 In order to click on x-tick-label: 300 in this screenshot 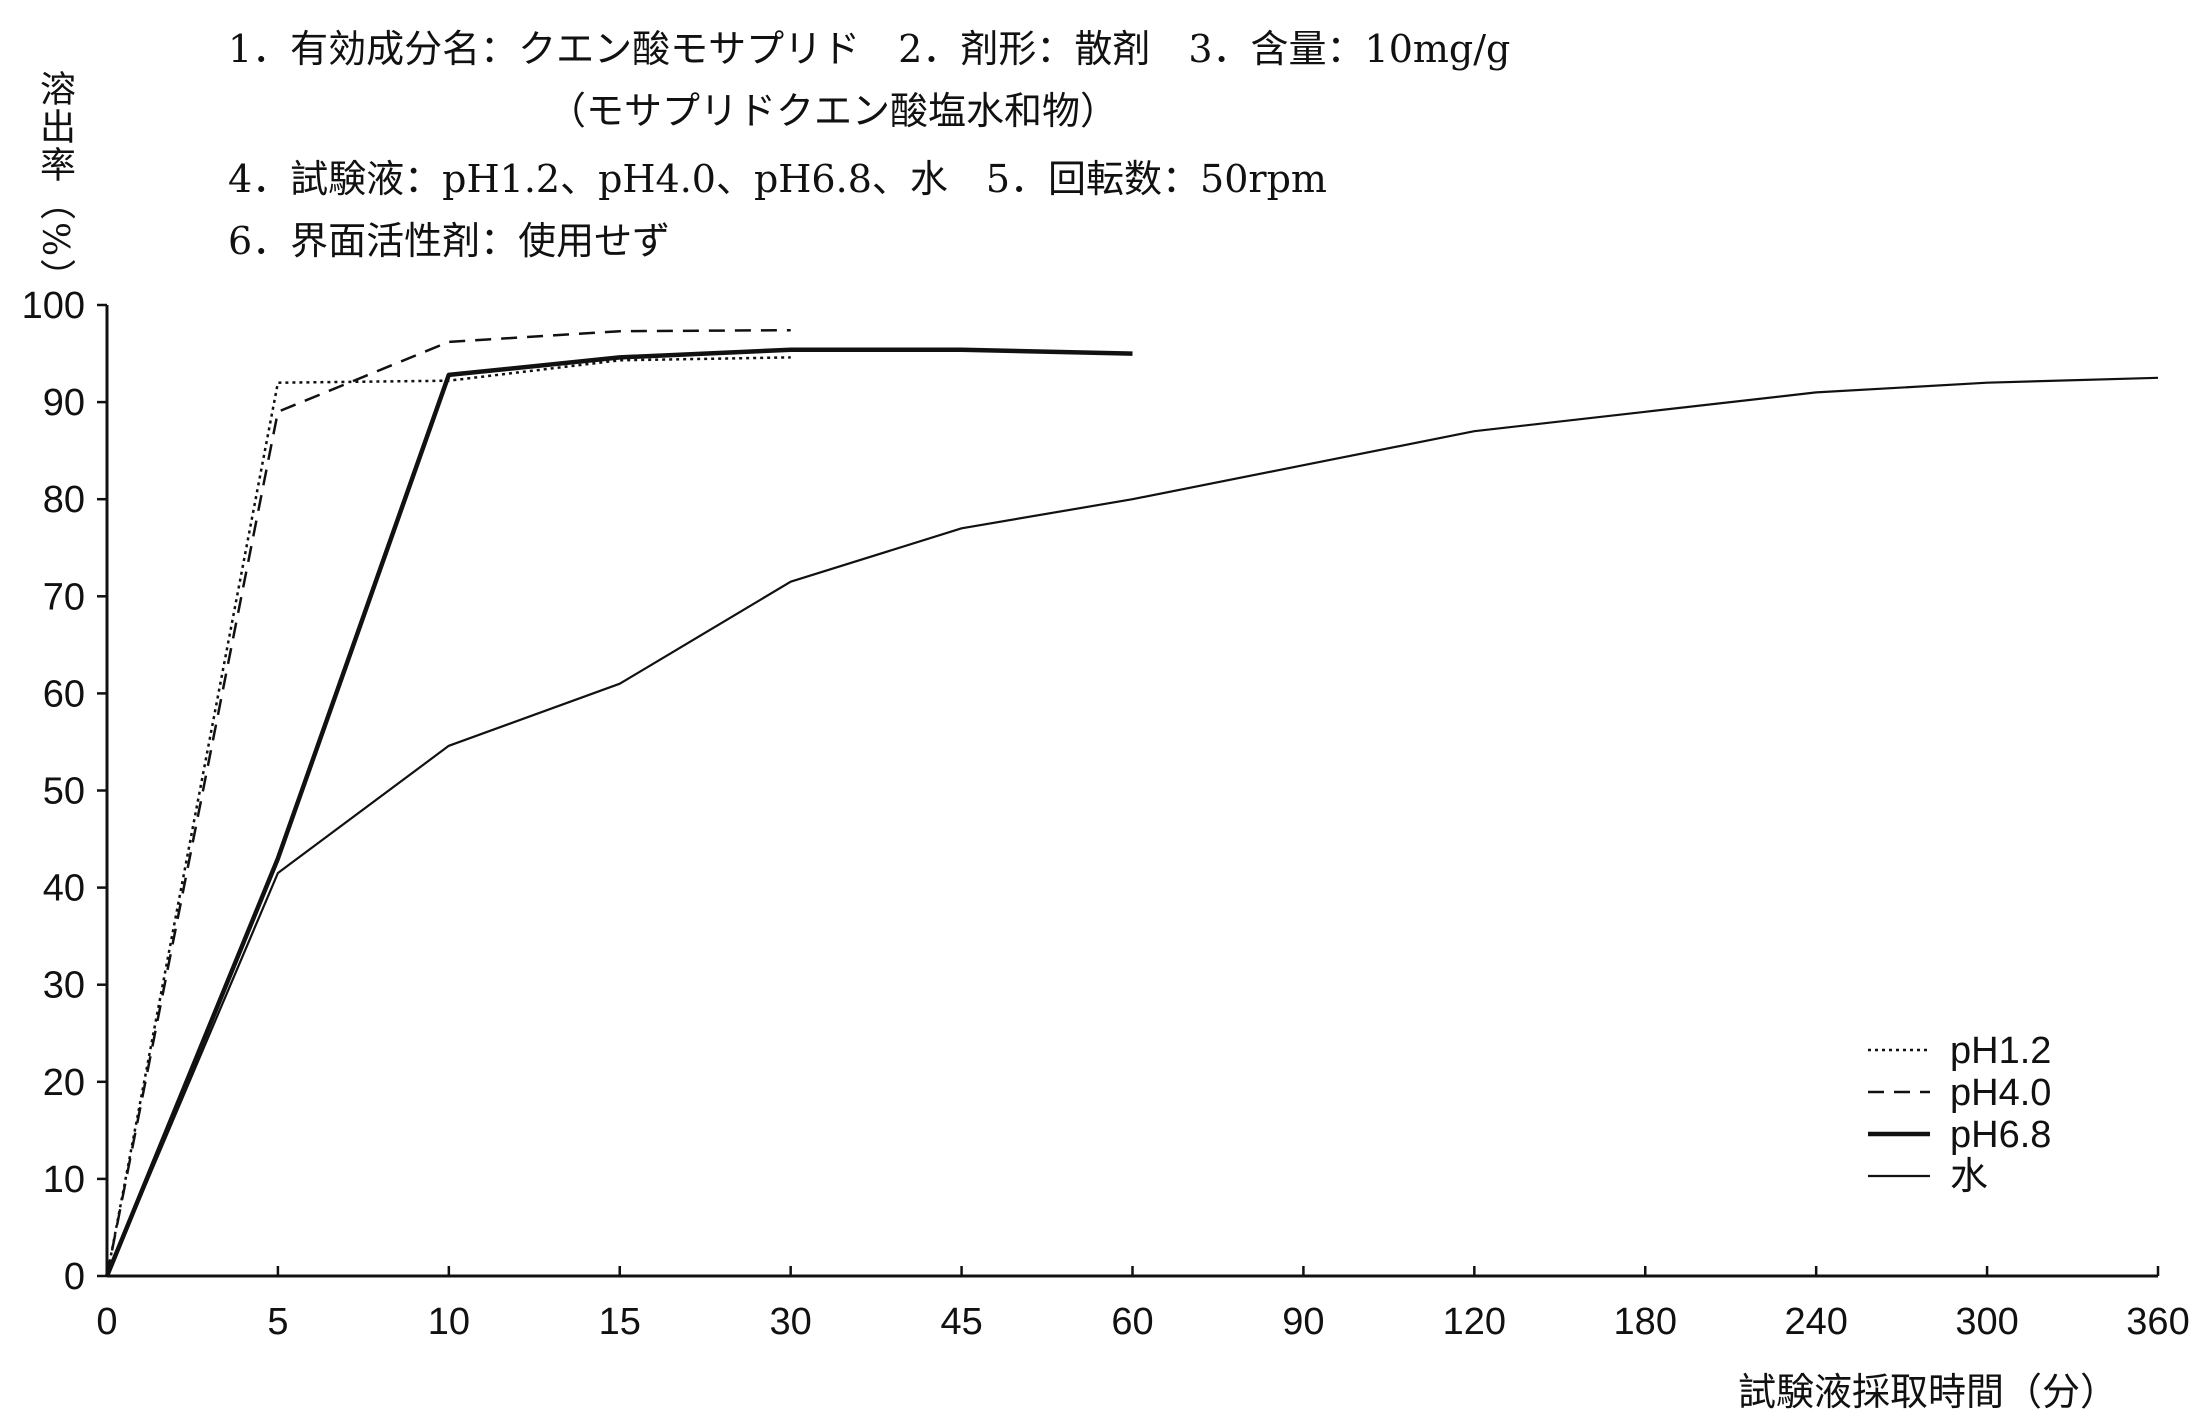, I will do `click(1986, 1322)`.